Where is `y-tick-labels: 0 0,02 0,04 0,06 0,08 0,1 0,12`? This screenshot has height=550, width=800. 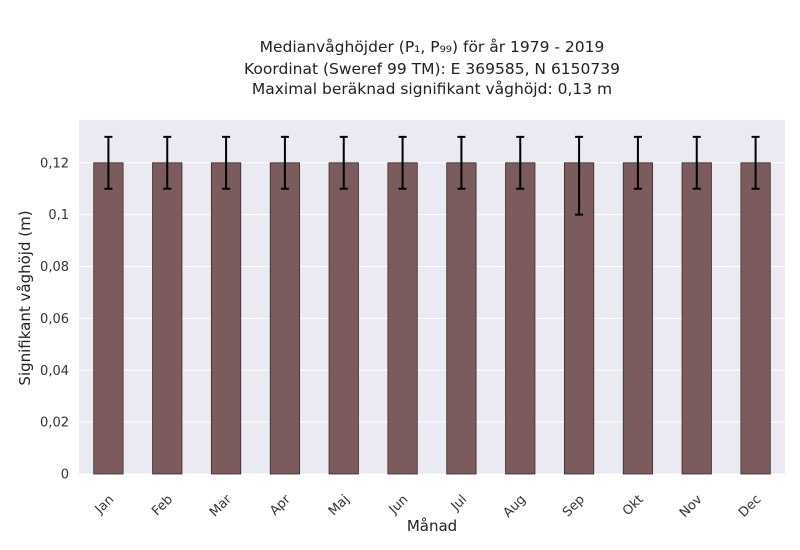
y-tick-labels: 0 0,02 0,04 0,06 0,08 0,1 0,12 is located at coordinates (54, 319).